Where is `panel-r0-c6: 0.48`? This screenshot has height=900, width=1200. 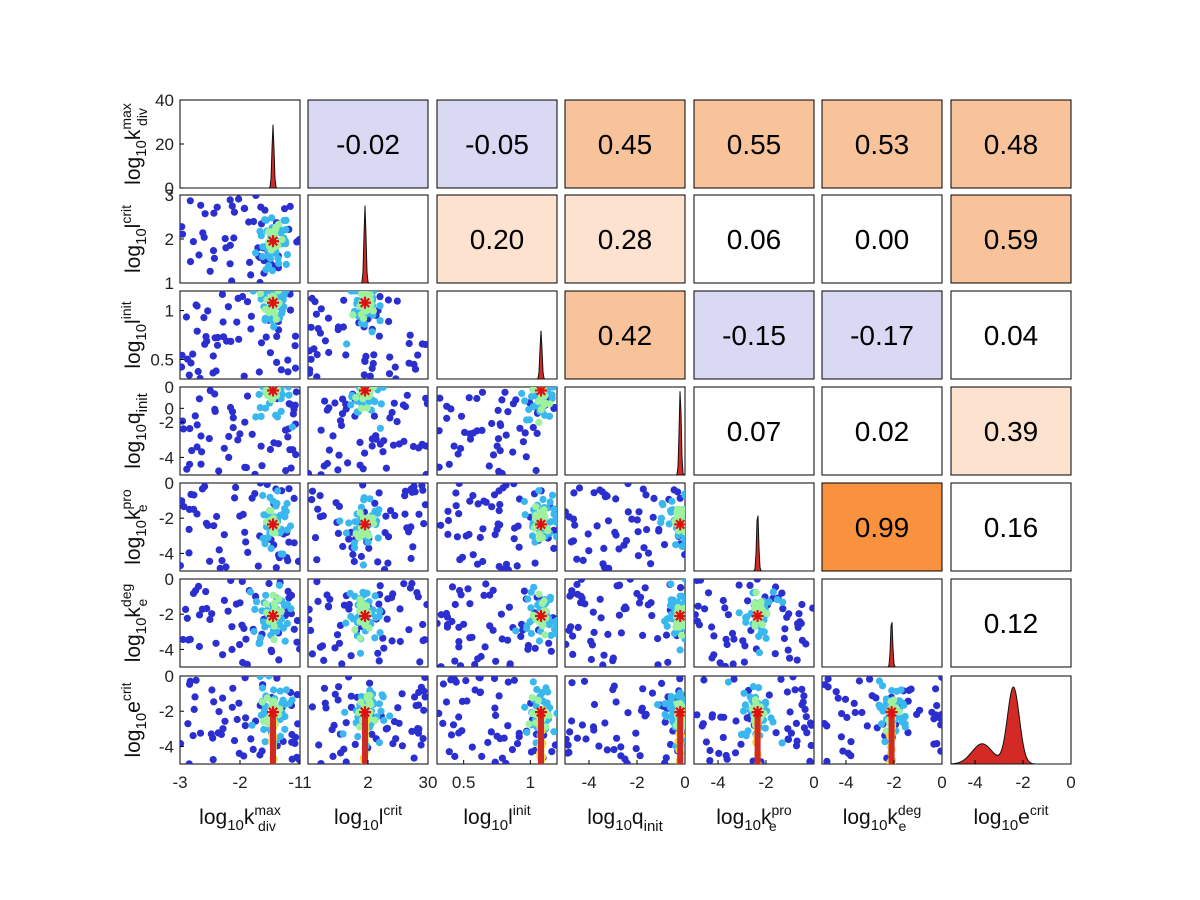
panel-r0-c6: 0.48 is located at coordinates (1011, 144).